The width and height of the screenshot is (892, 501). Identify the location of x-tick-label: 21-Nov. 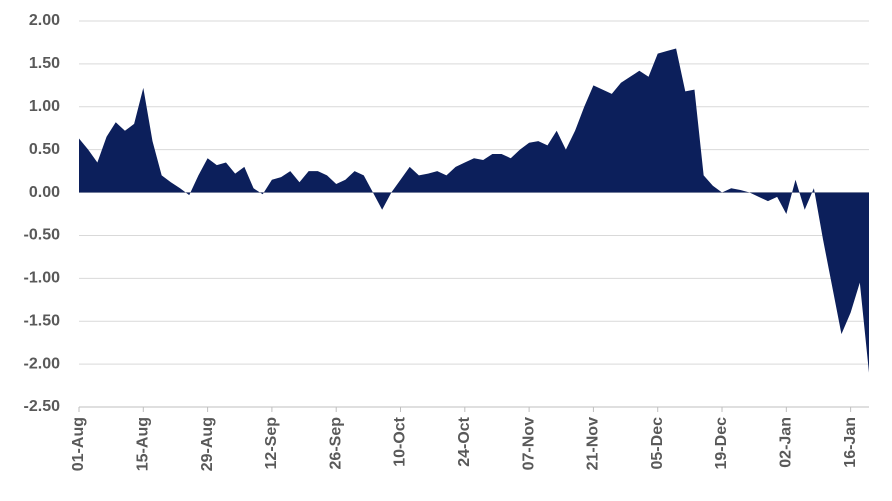
(593, 443).